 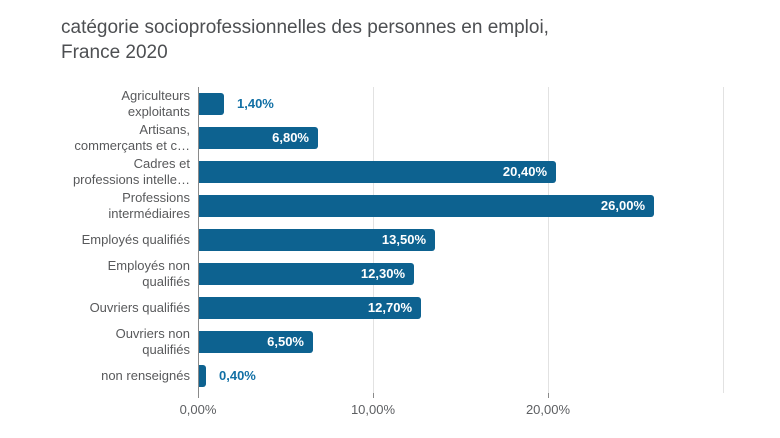 What do you see at coordinates (460, 308) in the screenshot?
I see `bar-row: 12,70%` at bounding box center [460, 308].